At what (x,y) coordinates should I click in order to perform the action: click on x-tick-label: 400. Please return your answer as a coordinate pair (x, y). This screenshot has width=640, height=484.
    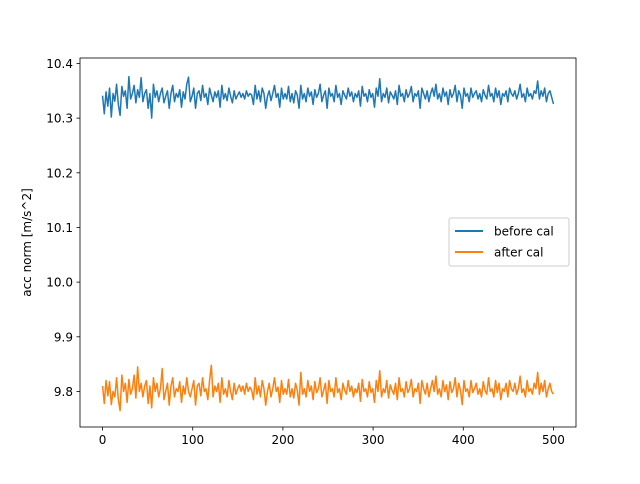
    Looking at the image, I should click on (463, 440).